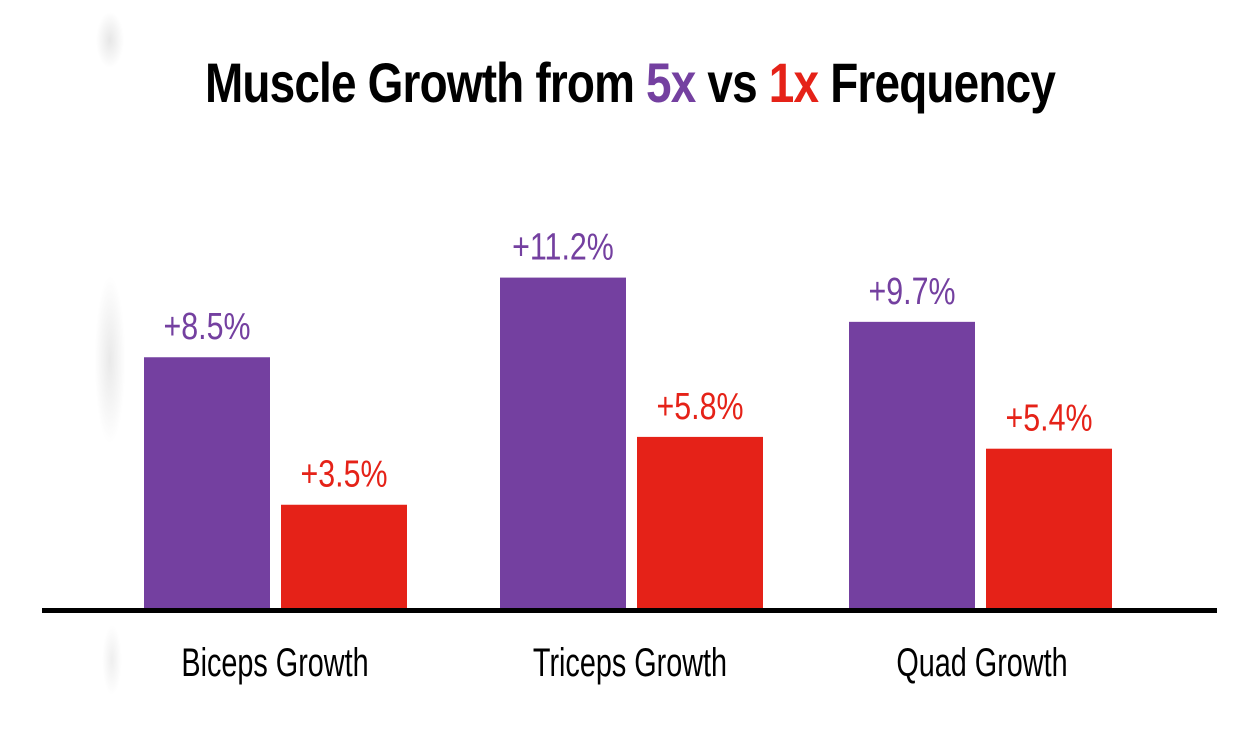 Image resolution: width=1260 pixels, height=737 pixels. What do you see at coordinates (206, 327) in the screenshot?
I see `value-label-5x: +8.5%` at bounding box center [206, 327].